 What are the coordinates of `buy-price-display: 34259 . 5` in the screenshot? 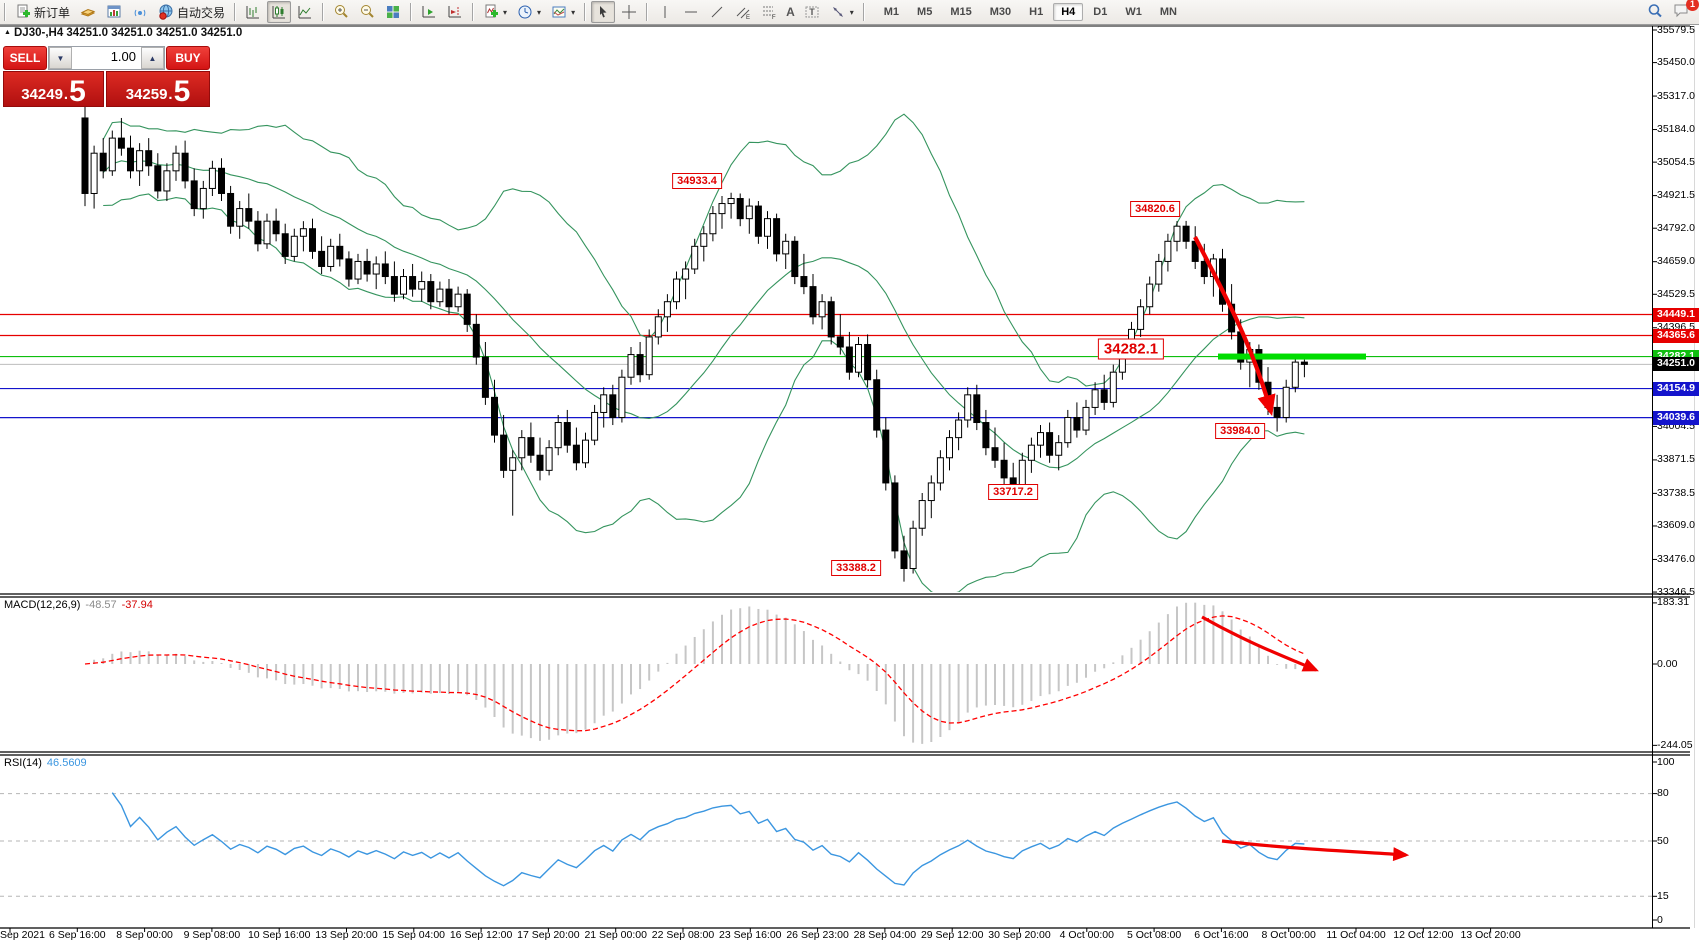 It's located at (158, 89).